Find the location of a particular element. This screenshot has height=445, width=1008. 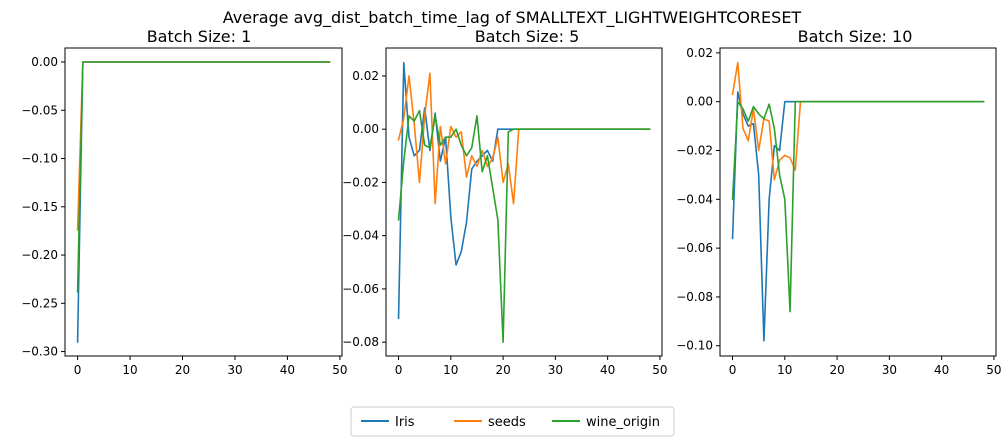

y-tick-label: −0.15 is located at coordinates (39, 207).